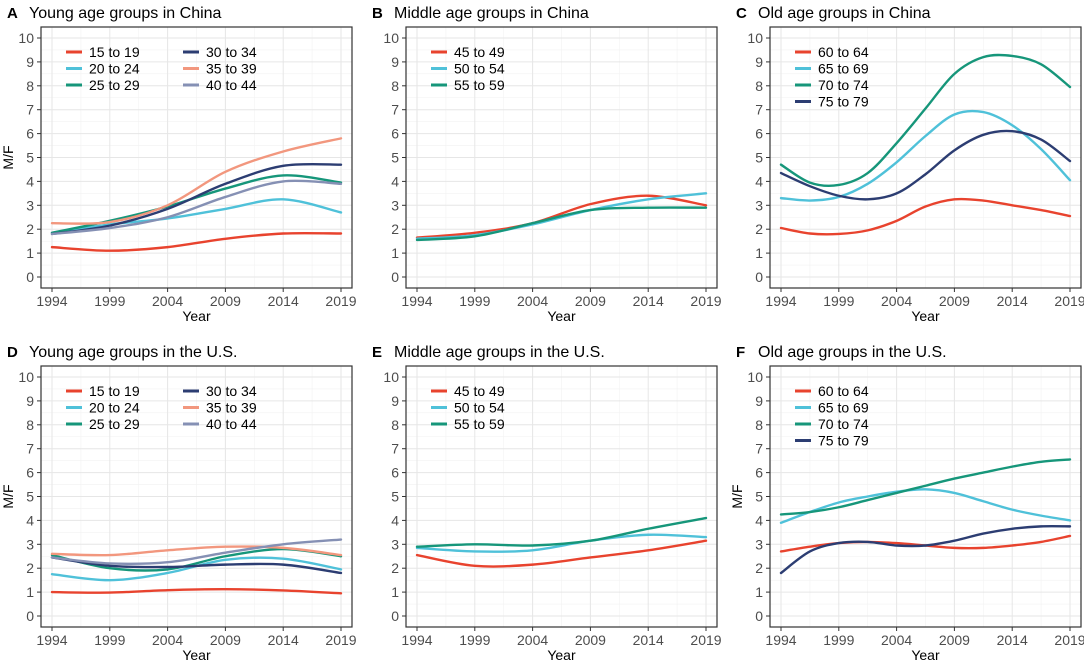 The image size is (1084, 666). Describe the element at coordinates (125, 13) in the screenshot. I see `panel-title: Young age groups in China` at that location.